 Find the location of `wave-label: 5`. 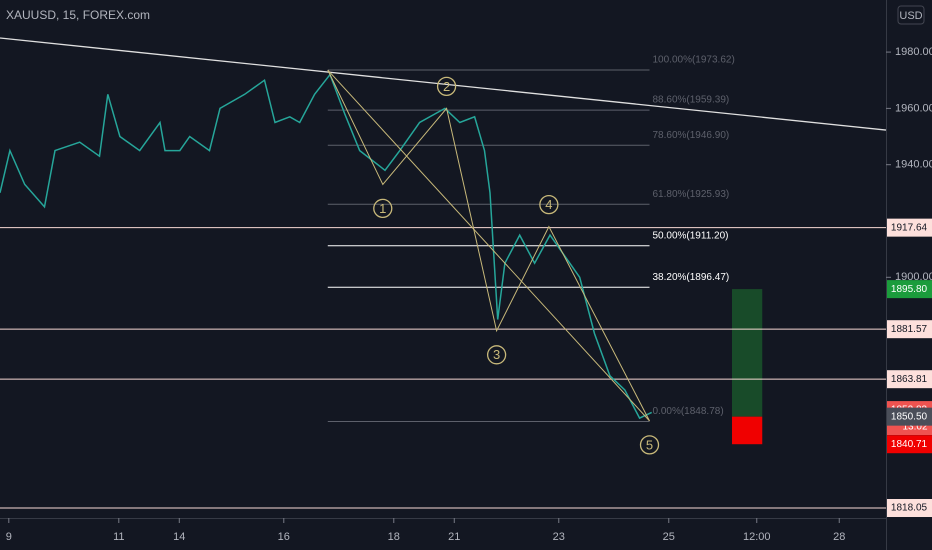

wave-label: 5 is located at coordinates (649, 444).